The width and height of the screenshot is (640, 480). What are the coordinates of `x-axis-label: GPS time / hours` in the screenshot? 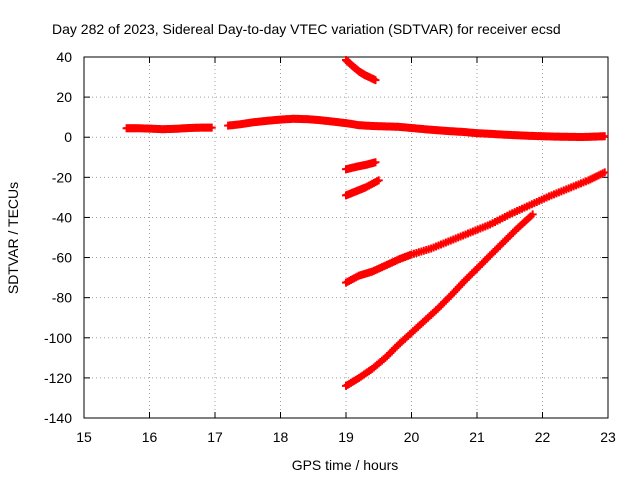 It's located at (345, 465).